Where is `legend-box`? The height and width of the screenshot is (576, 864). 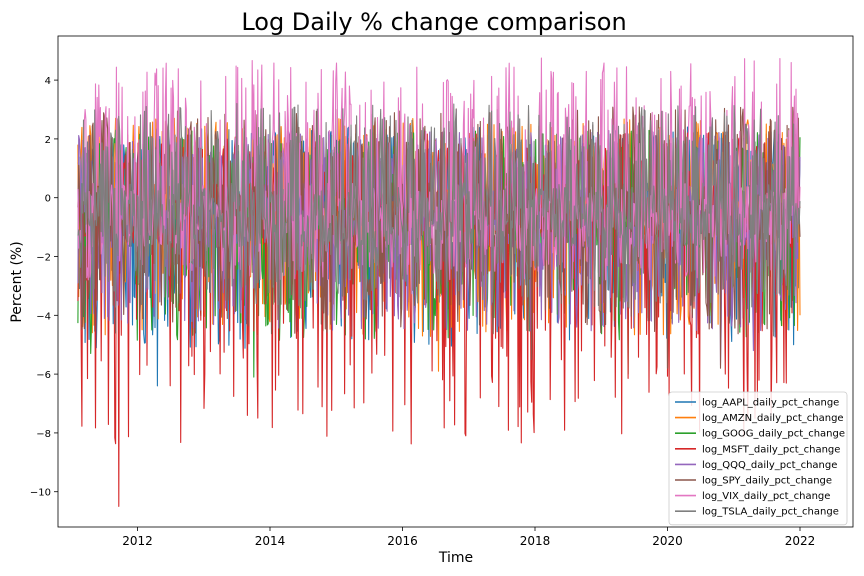
legend-box is located at coordinates (758, 458).